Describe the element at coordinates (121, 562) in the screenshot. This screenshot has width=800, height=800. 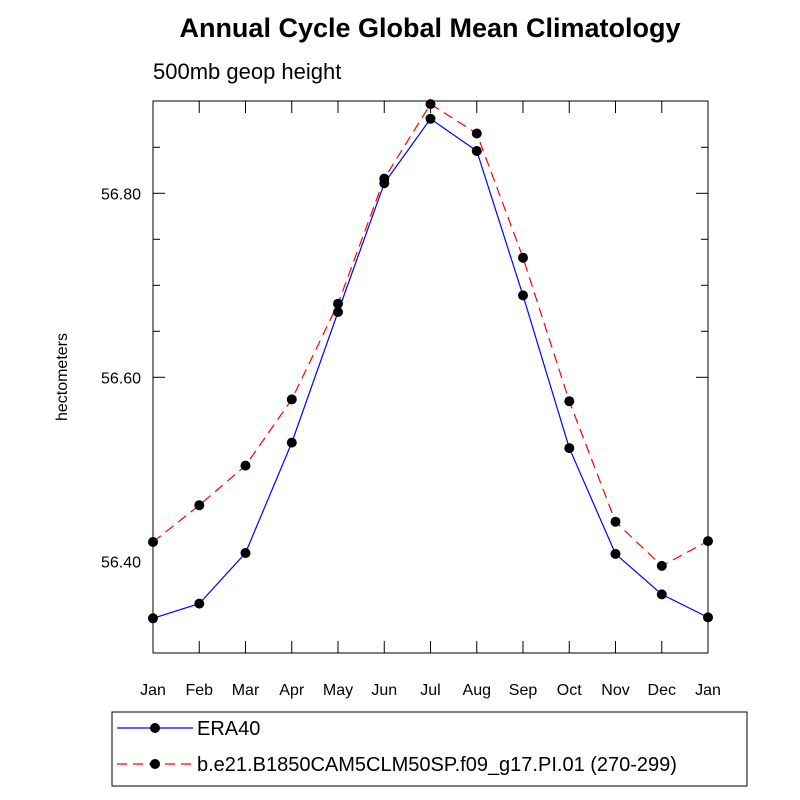
I see `y-tick-label: 56.40` at that location.